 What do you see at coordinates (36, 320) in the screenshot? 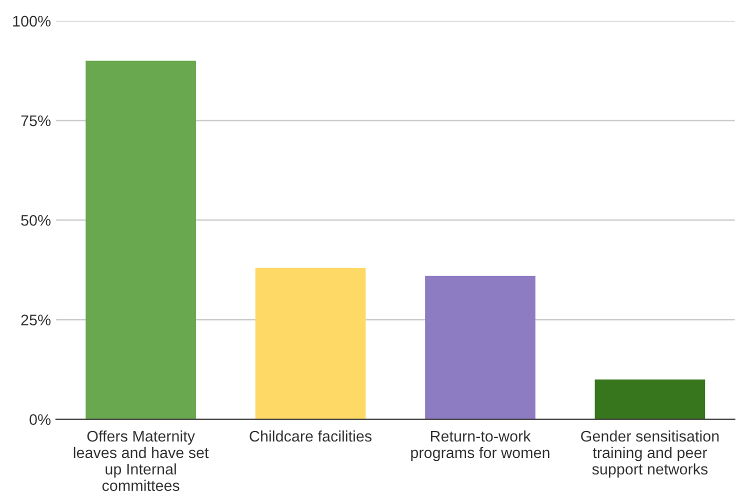
I see `y-tick-label: 25%` at bounding box center [36, 320].